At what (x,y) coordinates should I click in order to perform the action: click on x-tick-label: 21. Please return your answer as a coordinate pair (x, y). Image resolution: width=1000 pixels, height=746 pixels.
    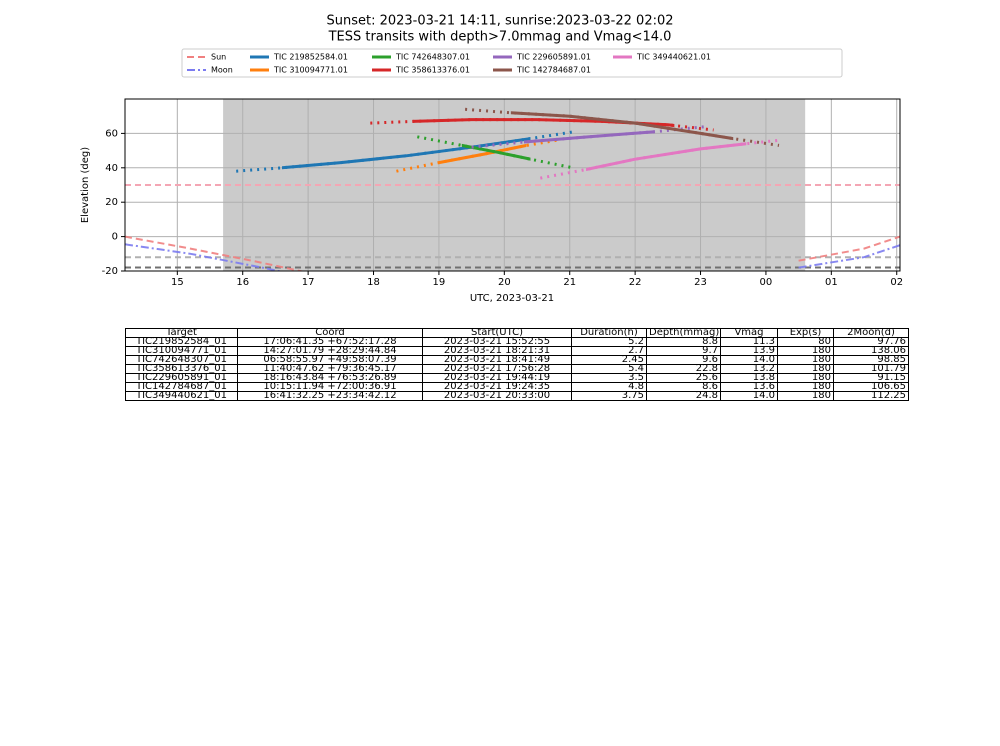
    Looking at the image, I should click on (569, 282).